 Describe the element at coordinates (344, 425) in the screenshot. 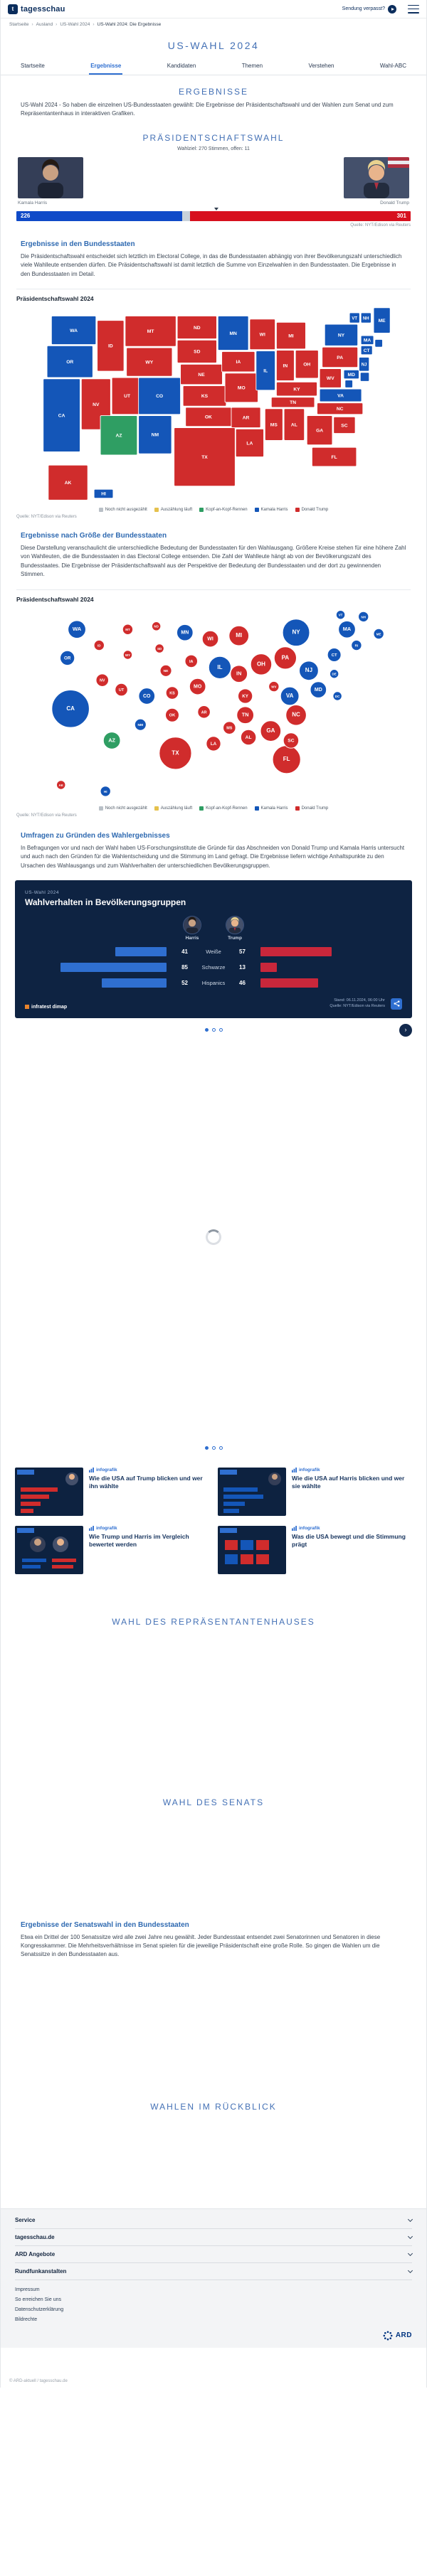

I see `state-tile-SC` at that location.